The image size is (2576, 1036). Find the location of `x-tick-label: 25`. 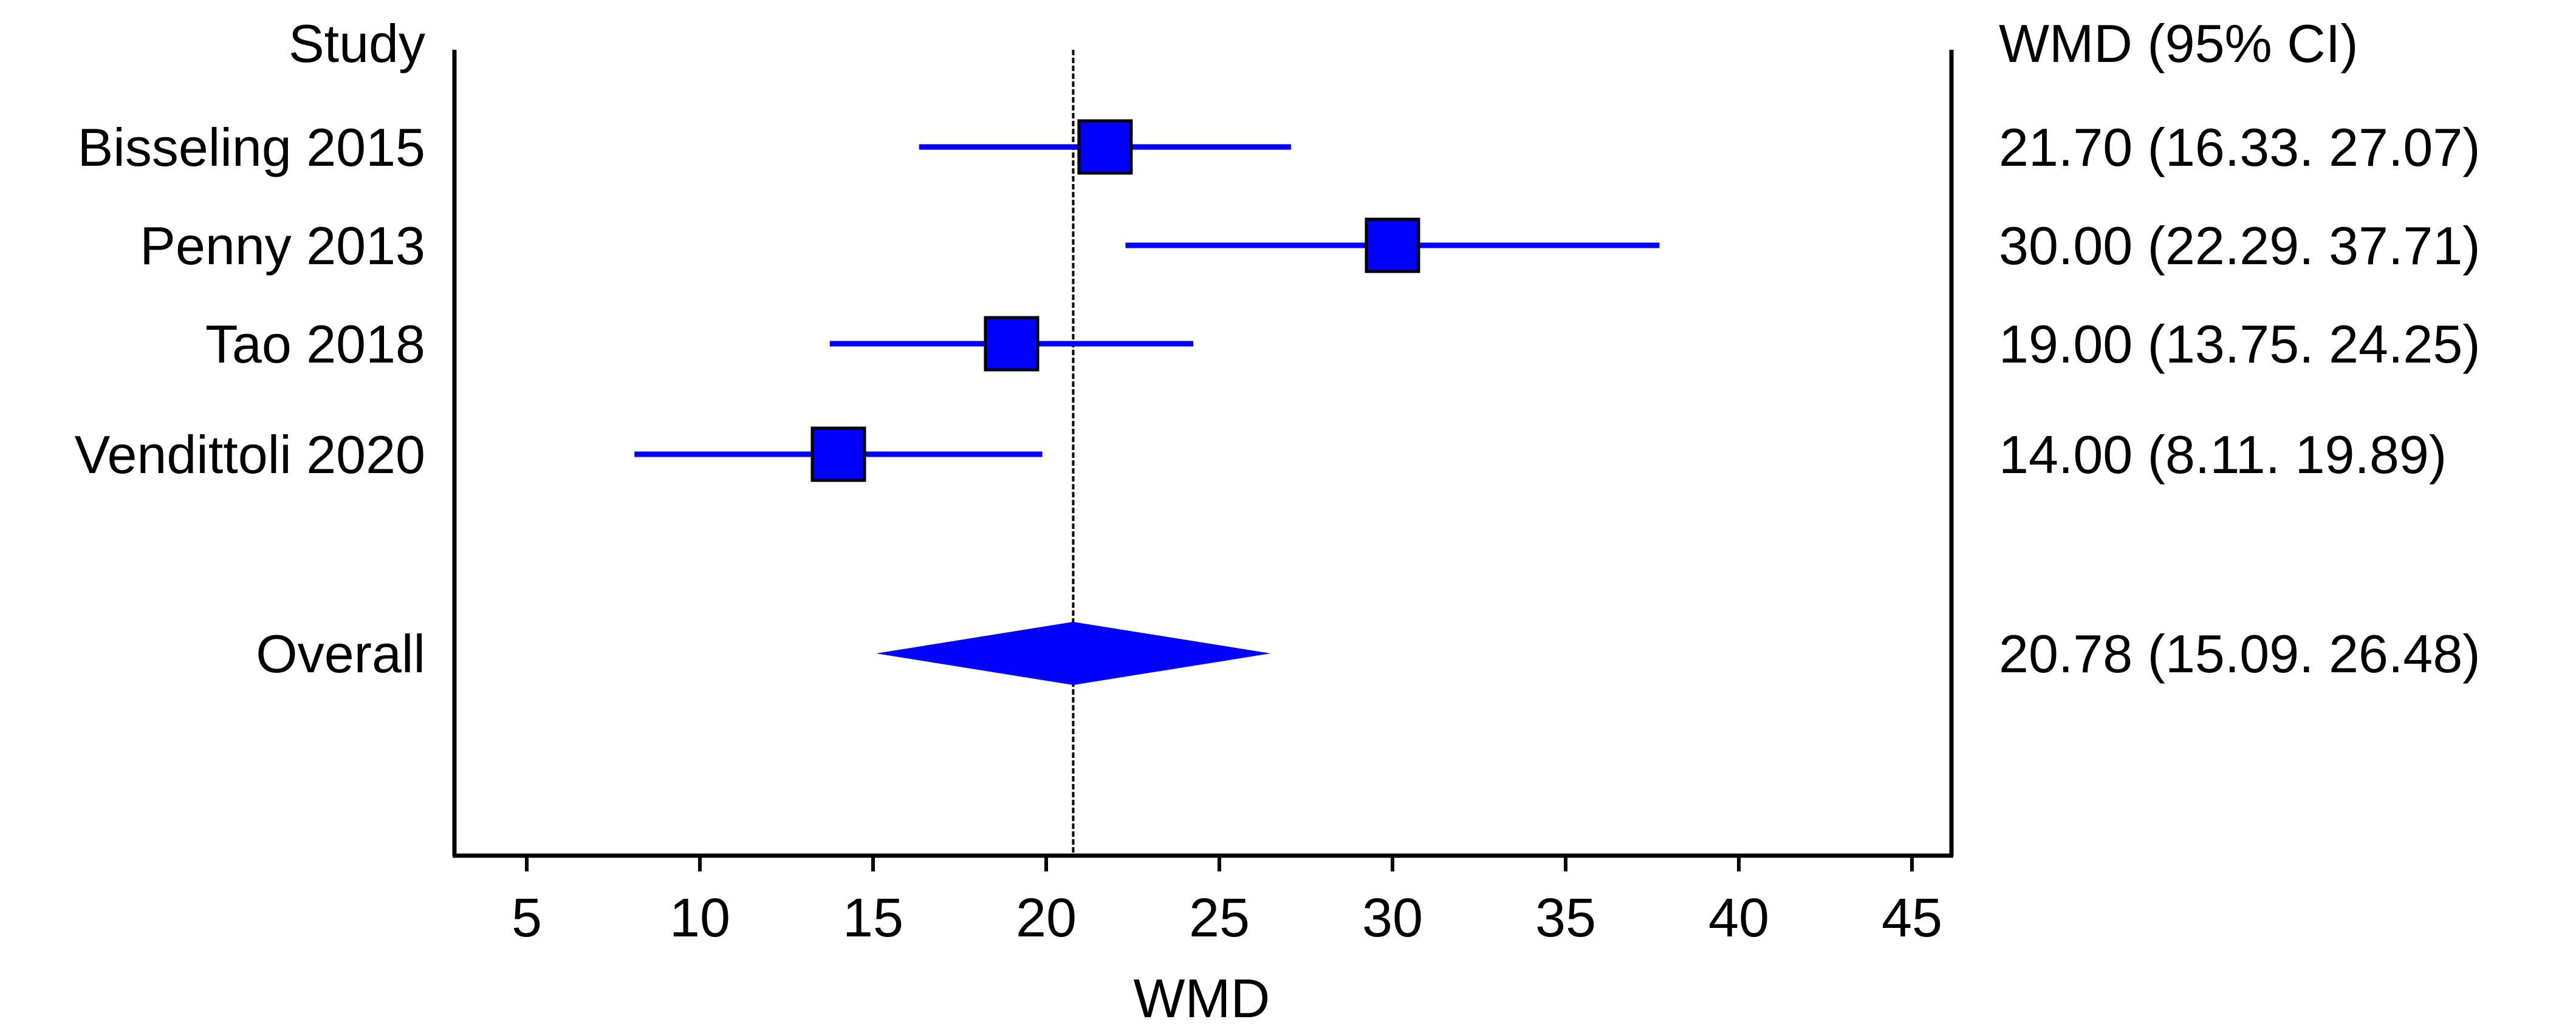

x-tick-label: 25 is located at coordinates (1219, 918).